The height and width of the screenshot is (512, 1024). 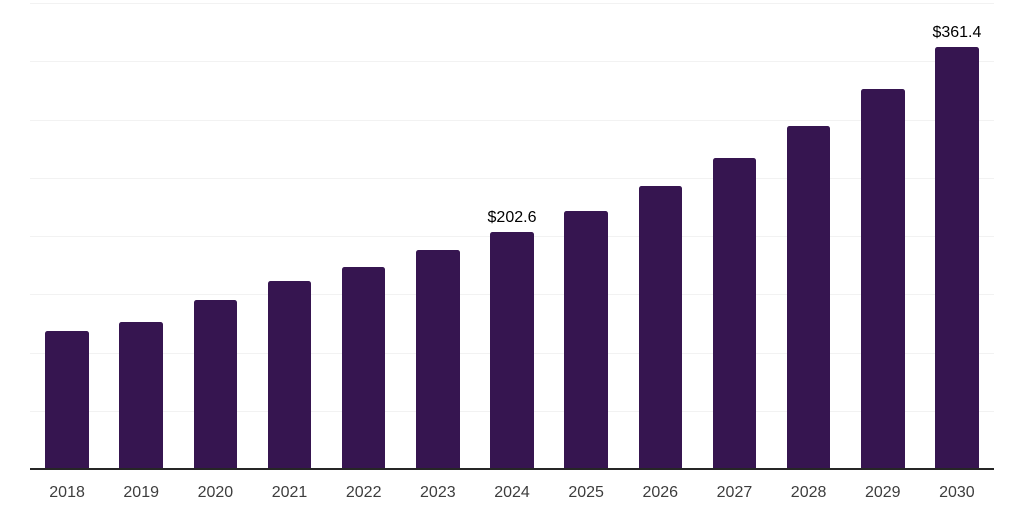 What do you see at coordinates (512, 492) in the screenshot?
I see `x-tick-label-2024: 2024` at bounding box center [512, 492].